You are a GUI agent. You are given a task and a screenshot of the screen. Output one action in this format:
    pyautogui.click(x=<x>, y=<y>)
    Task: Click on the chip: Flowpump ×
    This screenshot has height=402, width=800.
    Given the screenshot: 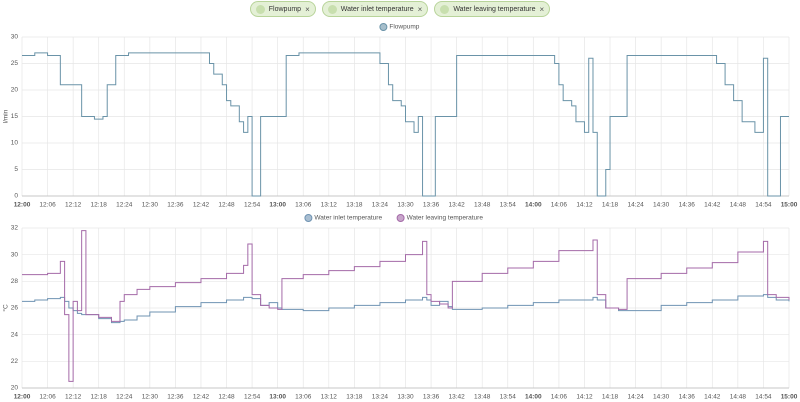 What is the action you would take?
    pyautogui.click(x=282, y=9)
    